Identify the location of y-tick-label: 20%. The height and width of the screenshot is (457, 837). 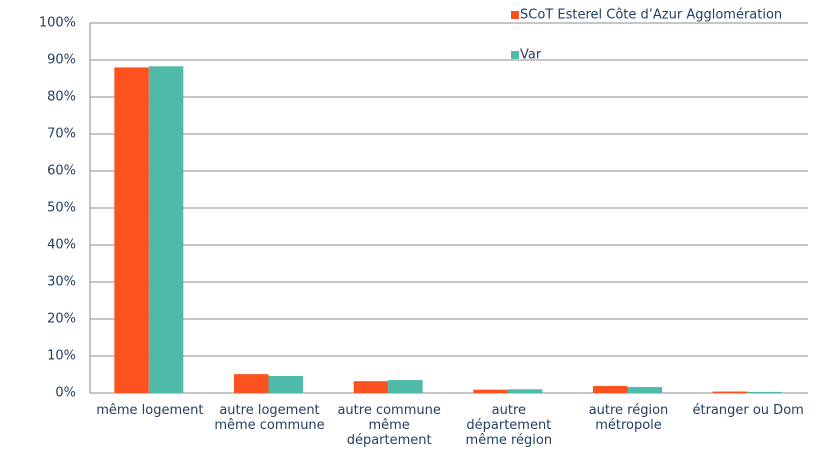
(61, 319).